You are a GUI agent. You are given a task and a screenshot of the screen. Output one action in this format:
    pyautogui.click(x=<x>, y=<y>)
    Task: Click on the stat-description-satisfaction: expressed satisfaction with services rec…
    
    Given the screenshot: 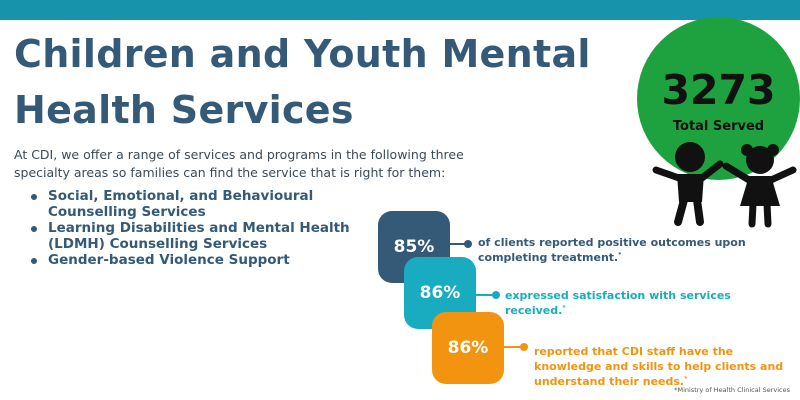 What is the action you would take?
    pyautogui.click(x=618, y=303)
    